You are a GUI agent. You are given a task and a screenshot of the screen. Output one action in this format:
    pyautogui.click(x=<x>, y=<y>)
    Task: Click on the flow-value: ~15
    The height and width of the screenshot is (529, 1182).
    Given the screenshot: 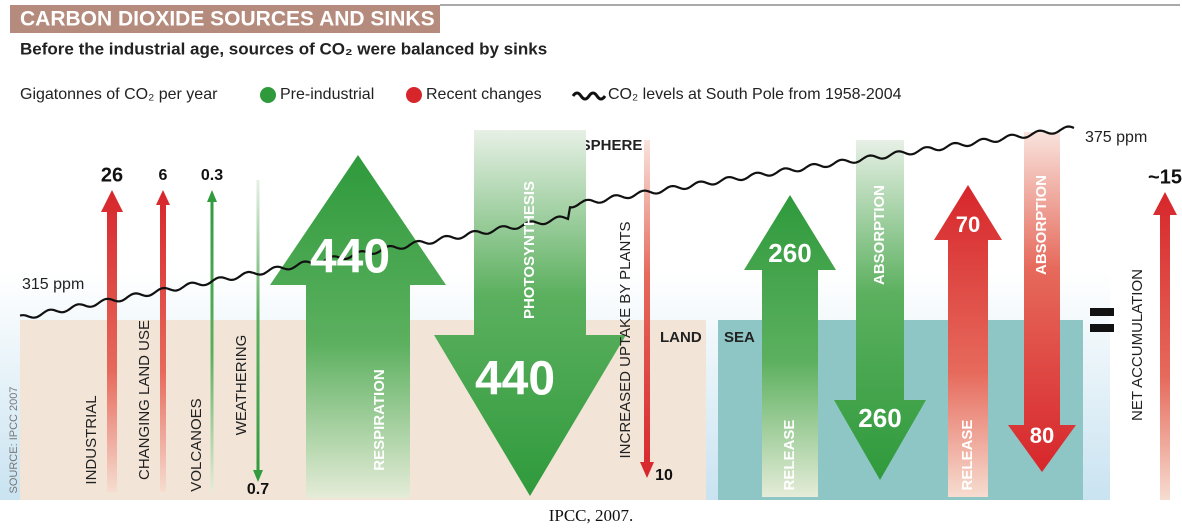 What is the action you would take?
    pyautogui.click(x=1165, y=177)
    